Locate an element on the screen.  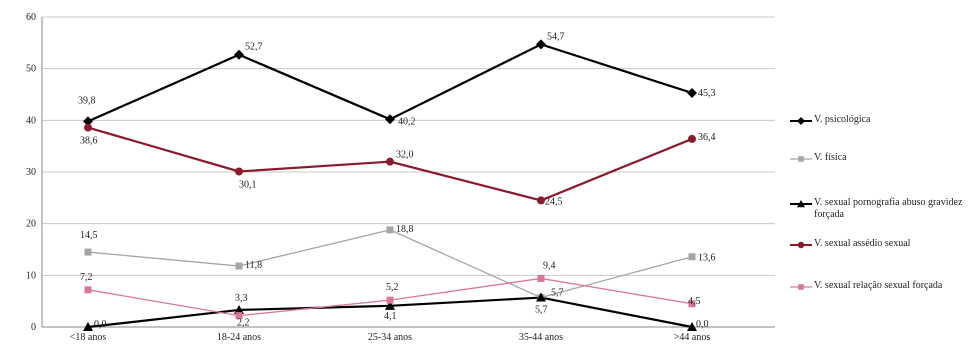
series-line is located at coordinates (390, 83).